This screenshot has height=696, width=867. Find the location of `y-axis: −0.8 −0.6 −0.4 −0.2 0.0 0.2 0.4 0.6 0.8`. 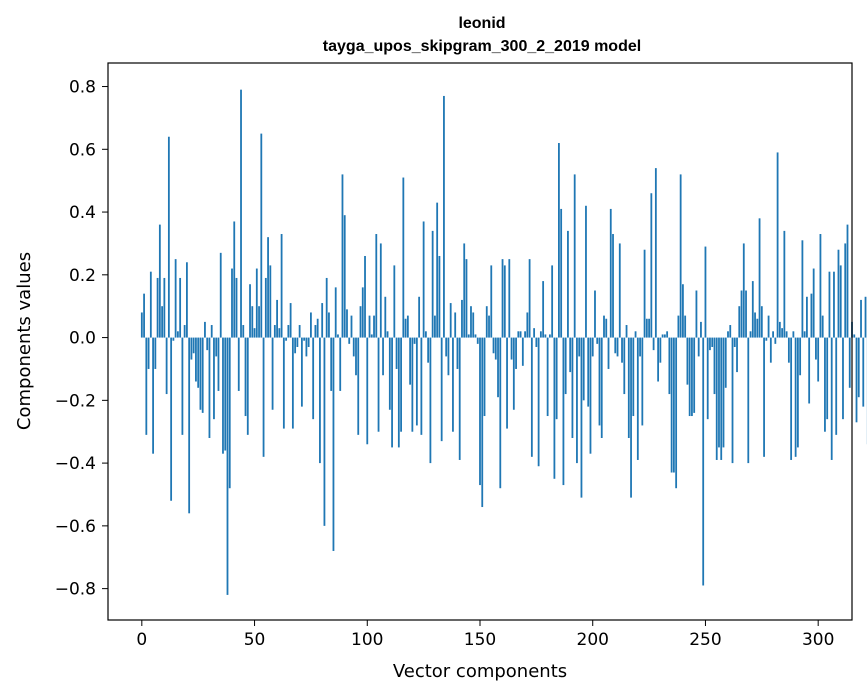

y-axis: −0.8 −0.6 −0.4 −0.2 0.0 0.2 0.4 0.6 0.8 is located at coordinates (81, 339).